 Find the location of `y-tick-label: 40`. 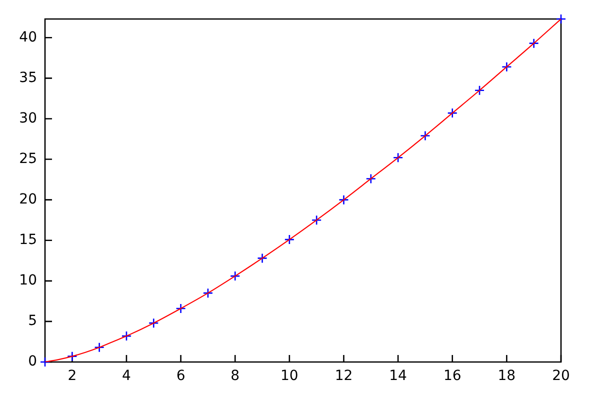

y-tick-label: 40 is located at coordinates (28, 37).